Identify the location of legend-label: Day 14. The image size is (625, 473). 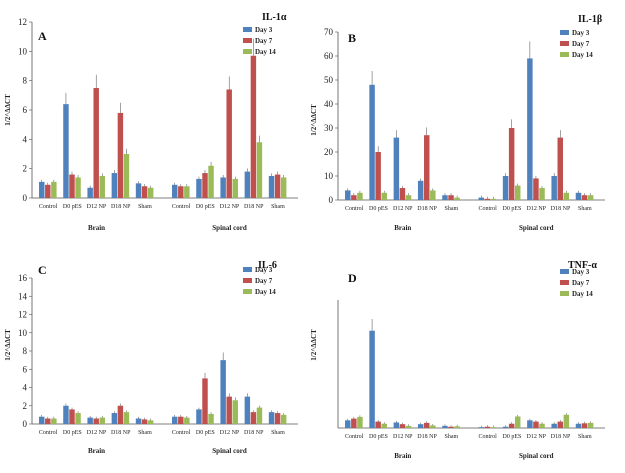
(582, 294).